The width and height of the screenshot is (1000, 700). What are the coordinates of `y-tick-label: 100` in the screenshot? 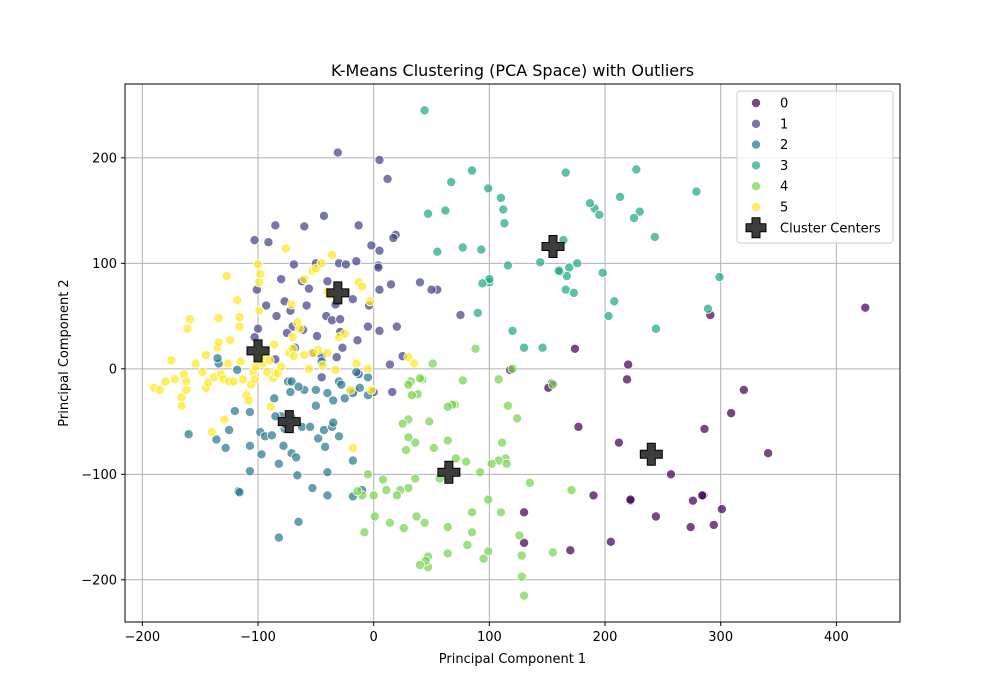 It's located at (104, 264).